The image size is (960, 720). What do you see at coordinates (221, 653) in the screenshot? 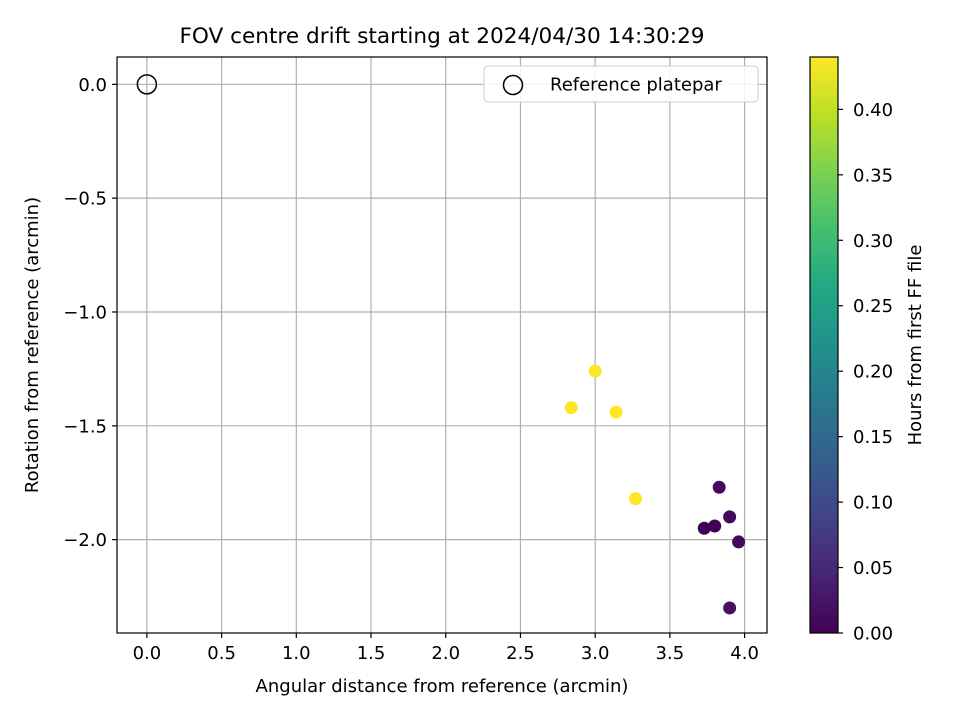
I see `x-tick-label: 0.5` at bounding box center [221, 653].